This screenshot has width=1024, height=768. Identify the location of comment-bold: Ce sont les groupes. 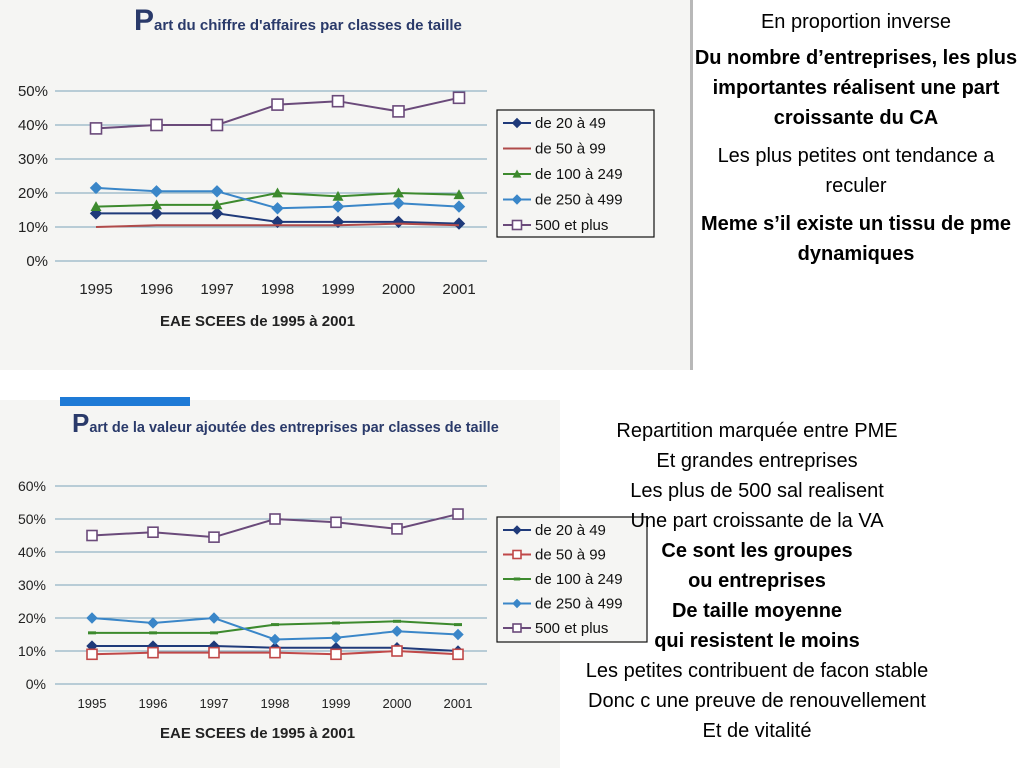
(757, 551).